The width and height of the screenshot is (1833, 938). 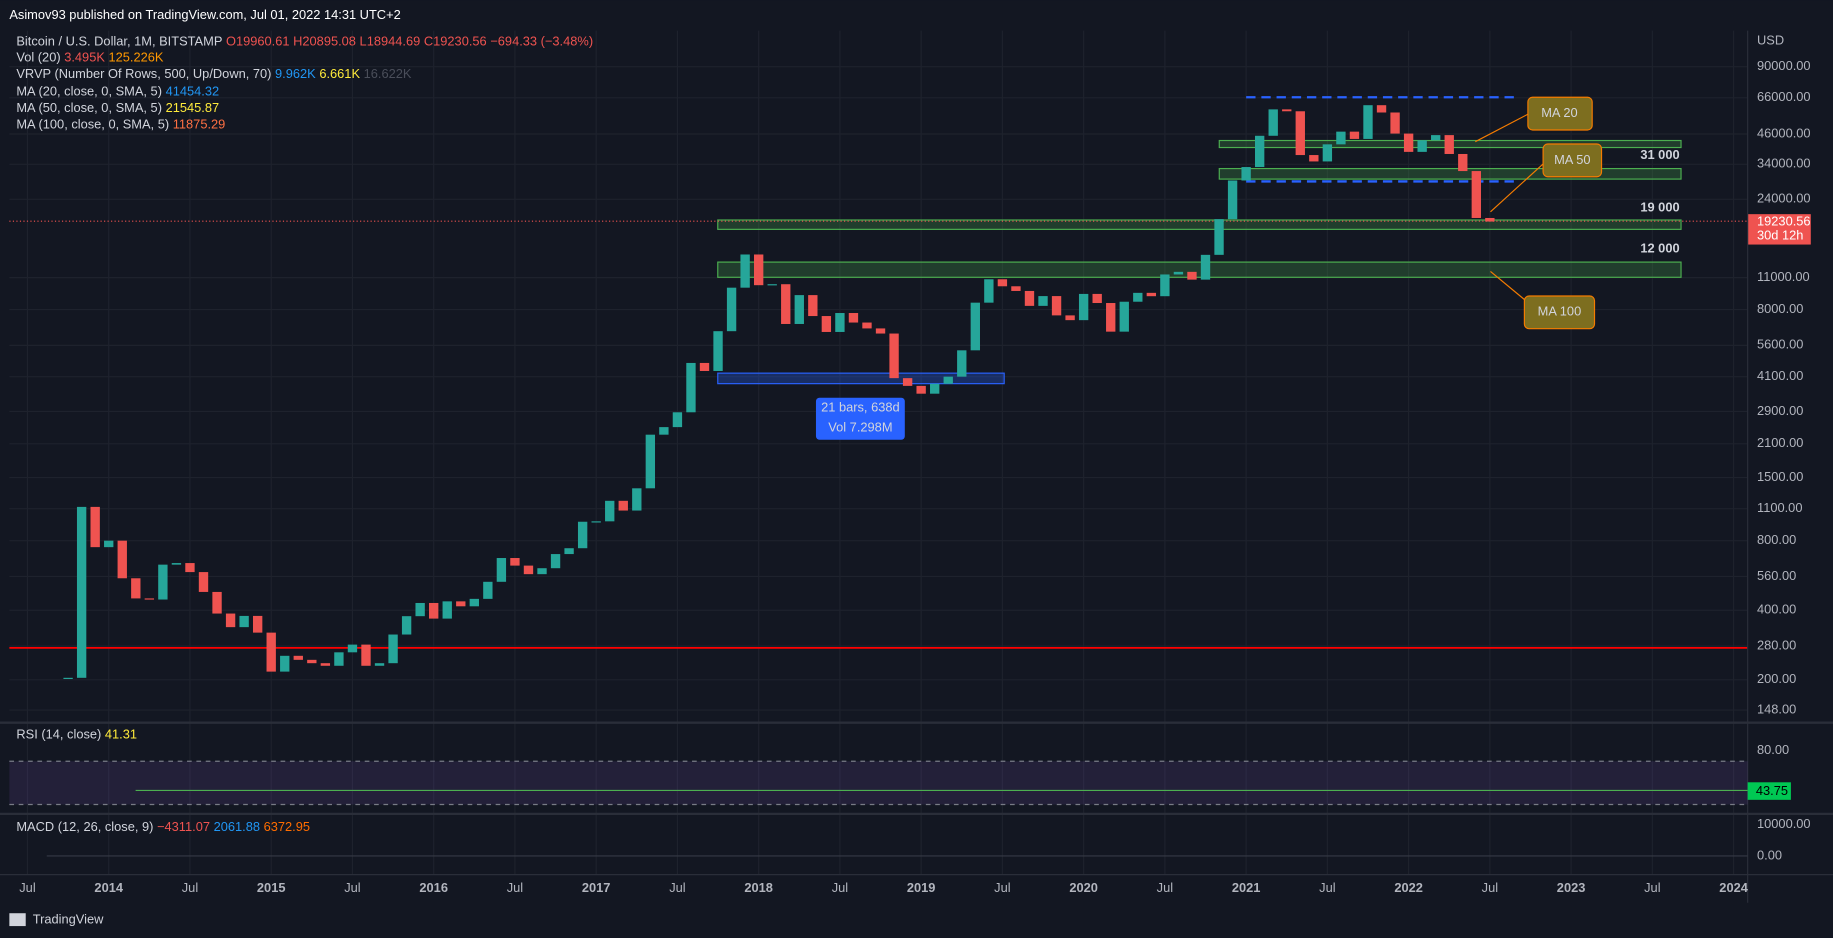 What do you see at coordinates (1659, 207) in the screenshot?
I see `annotation: 19 000` at bounding box center [1659, 207].